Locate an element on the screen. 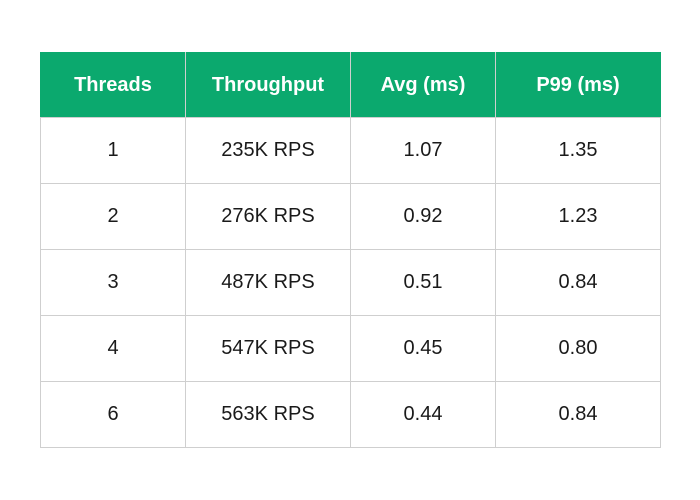  column-header-avg: Avg (ms) is located at coordinates (423, 85).